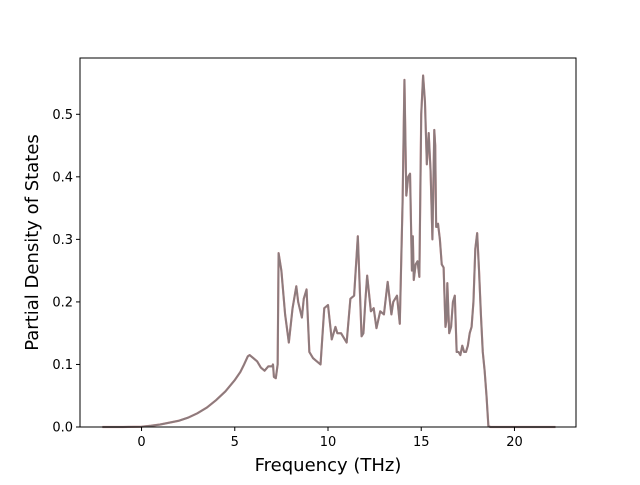 The height and width of the screenshot is (485, 640). Describe the element at coordinates (62, 428) in the screenshot. I see `y-tick-label: 0.0` at that location.